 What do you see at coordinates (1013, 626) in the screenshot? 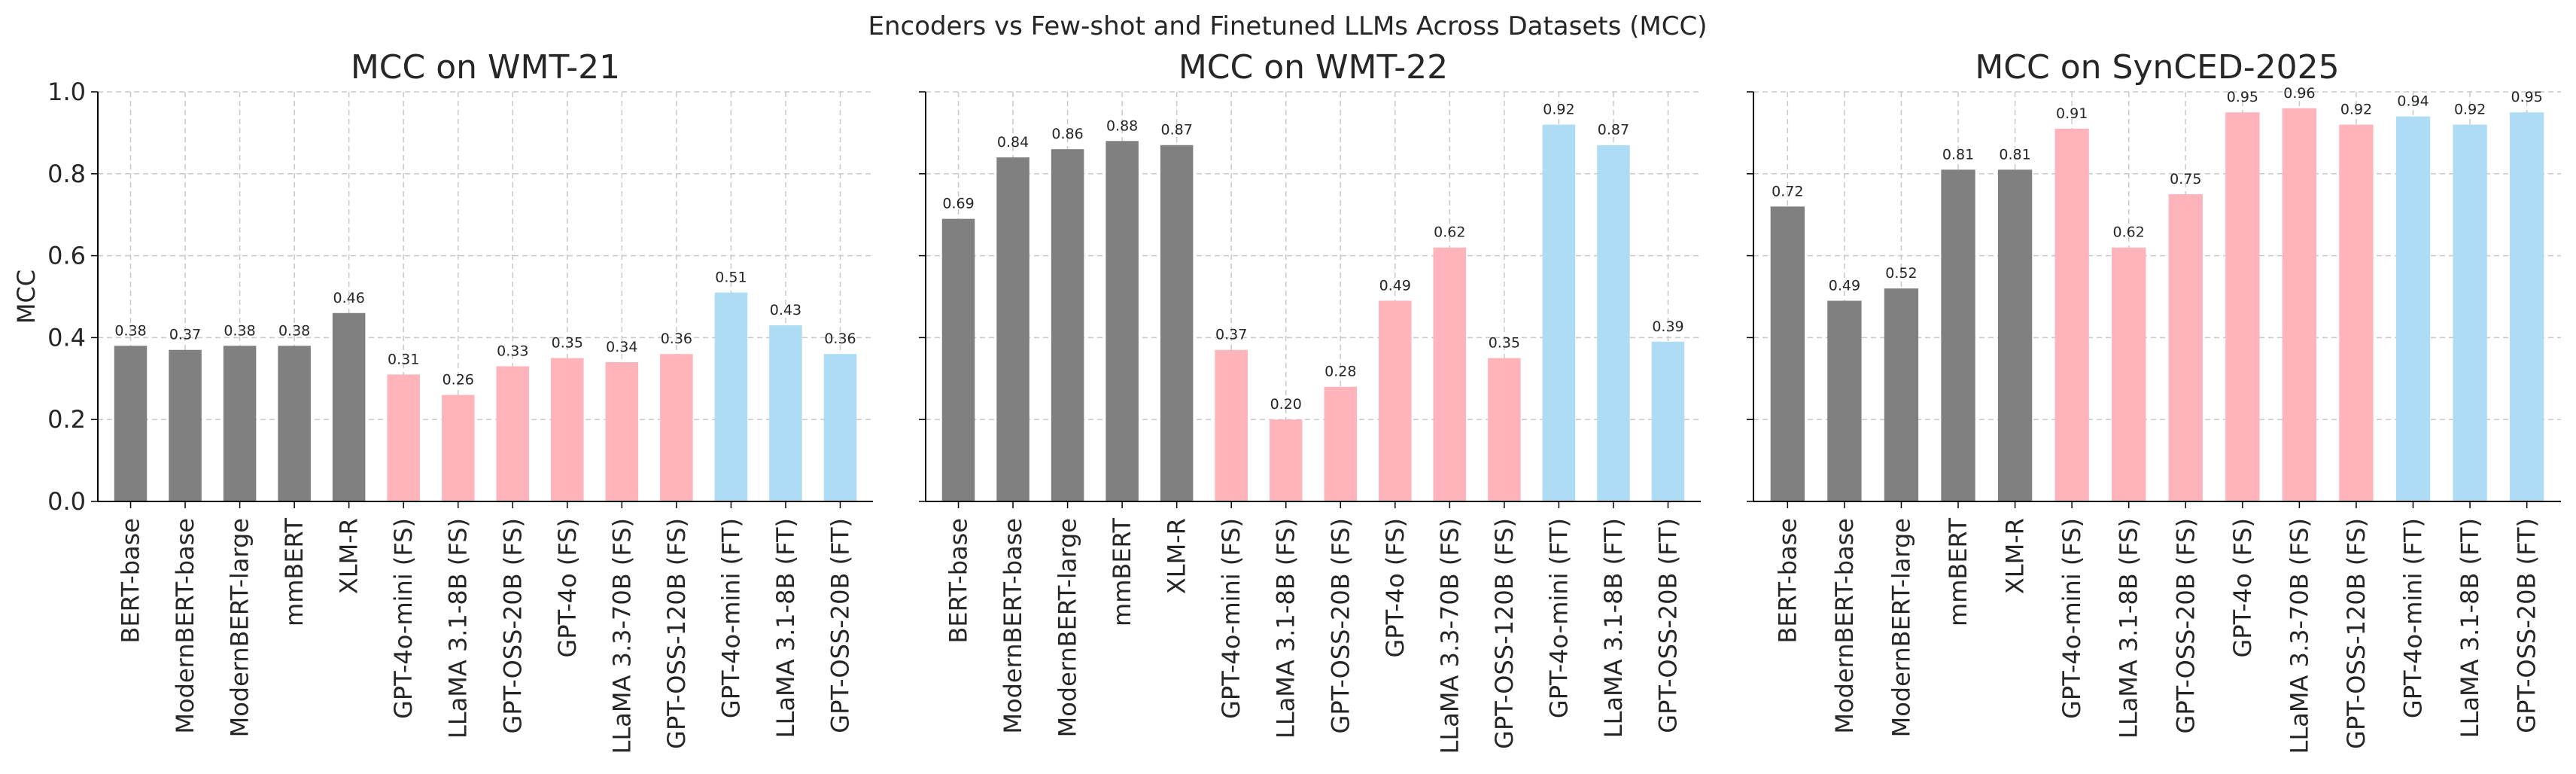
I see `x-tick-label: ModernBERT-base` at bounding box center [1013, 626].